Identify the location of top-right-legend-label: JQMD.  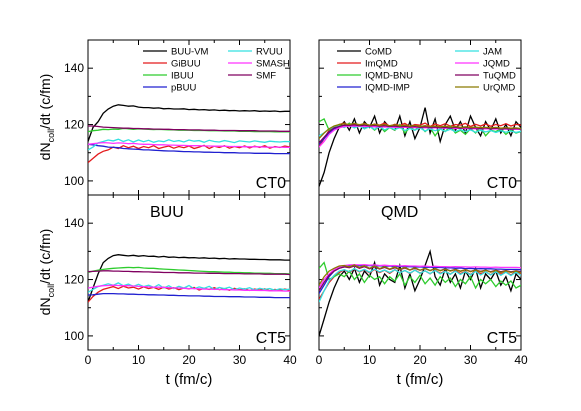
(496, 64).